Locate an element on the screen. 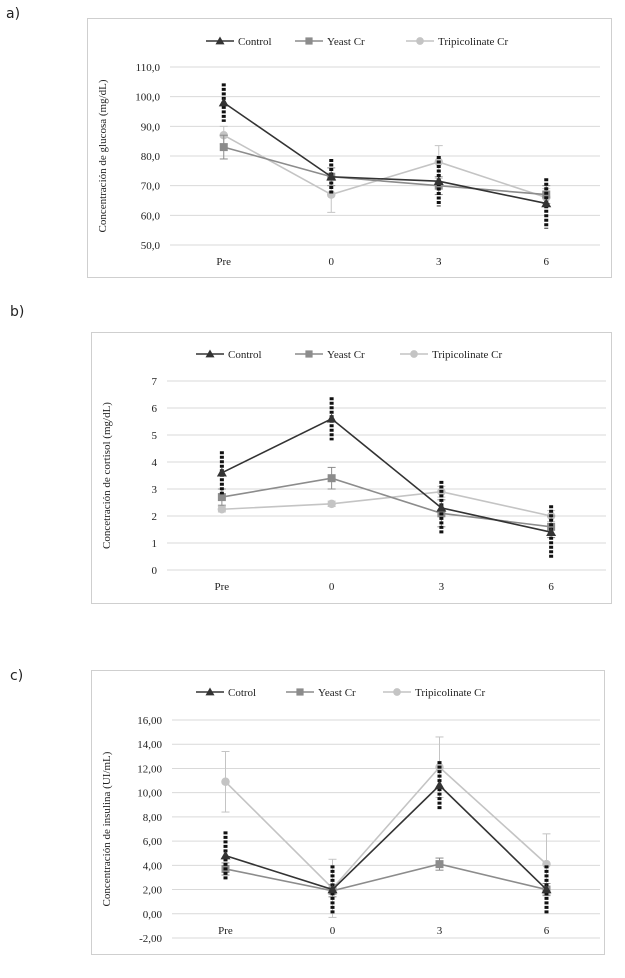 The image size is (625, 978). y-axis-label: Concentración de glucosa (mg/dL) is located at coordinates (103, 155).